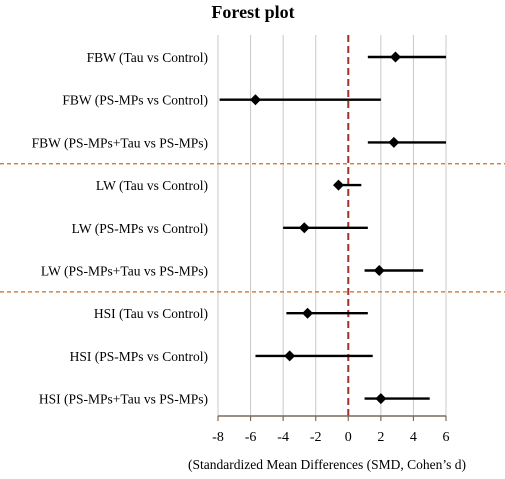 The width and height of the screenshot is (505, 479). Describe the element at coordinates (348, 437) in the screenshot. I see `x-tick-label: 0` at that location.